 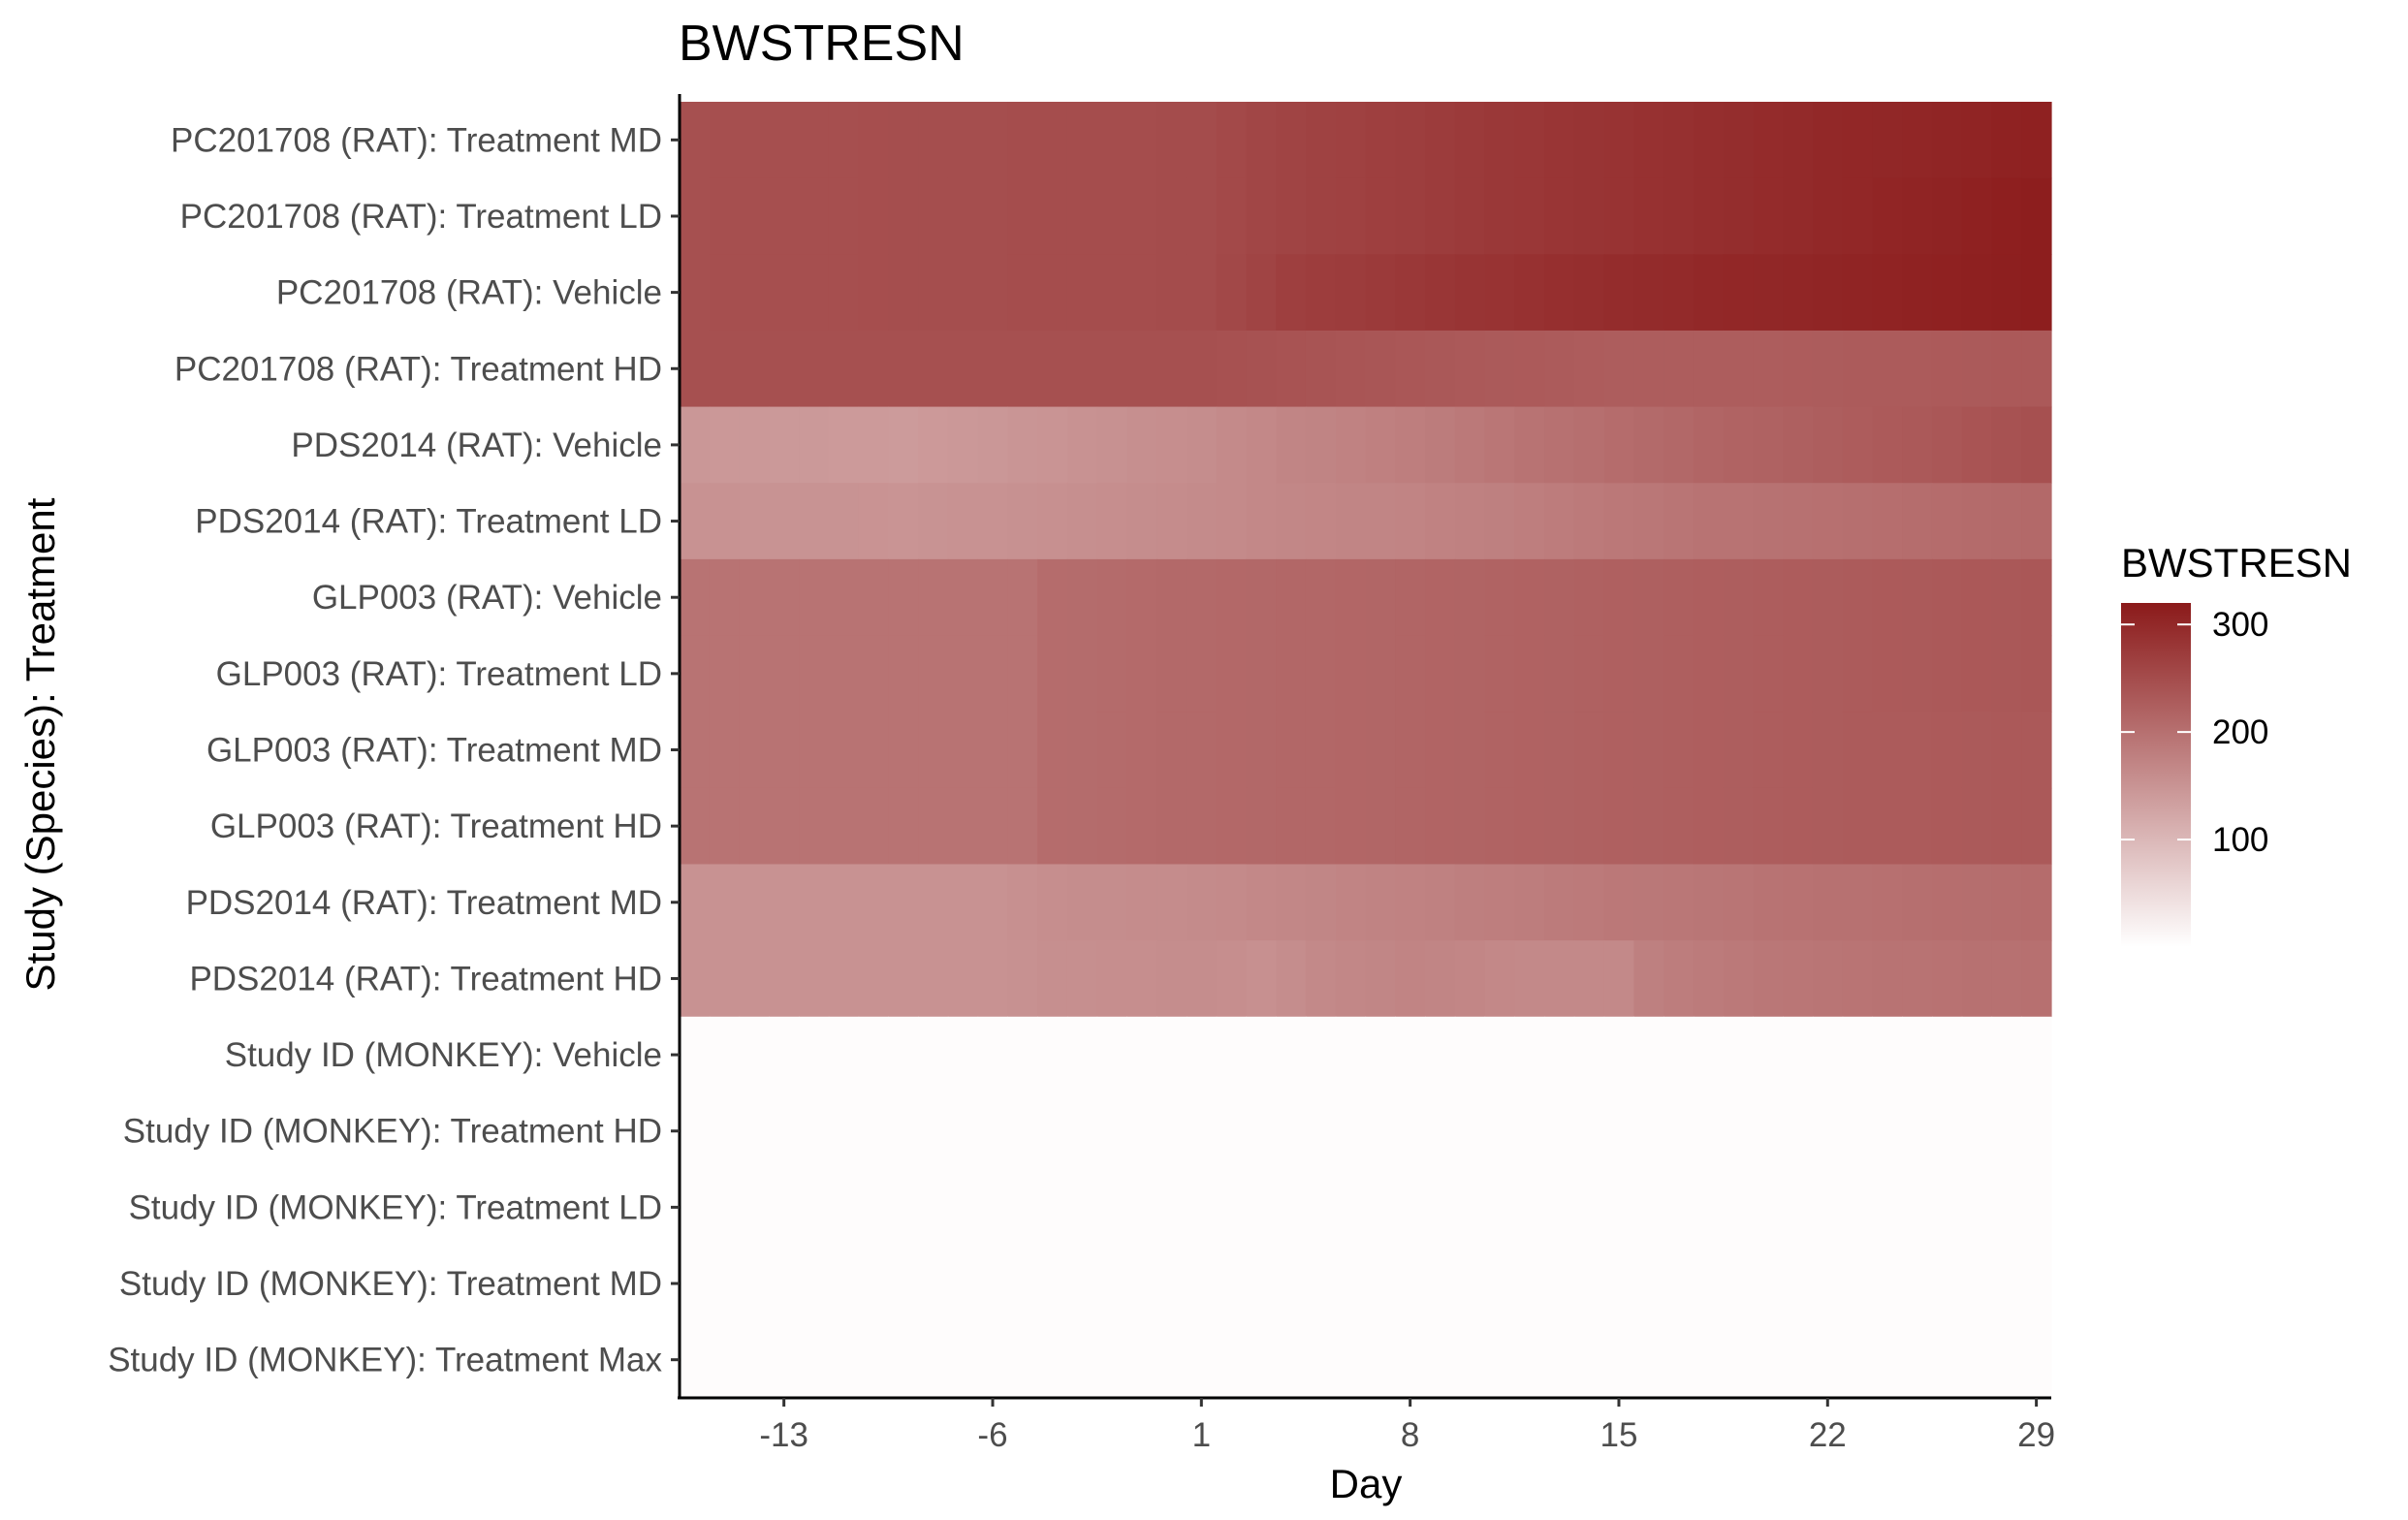 I want to click on y-tick-label: GLP003 (RAT): Treatment LD, so click(x=439, y=674).